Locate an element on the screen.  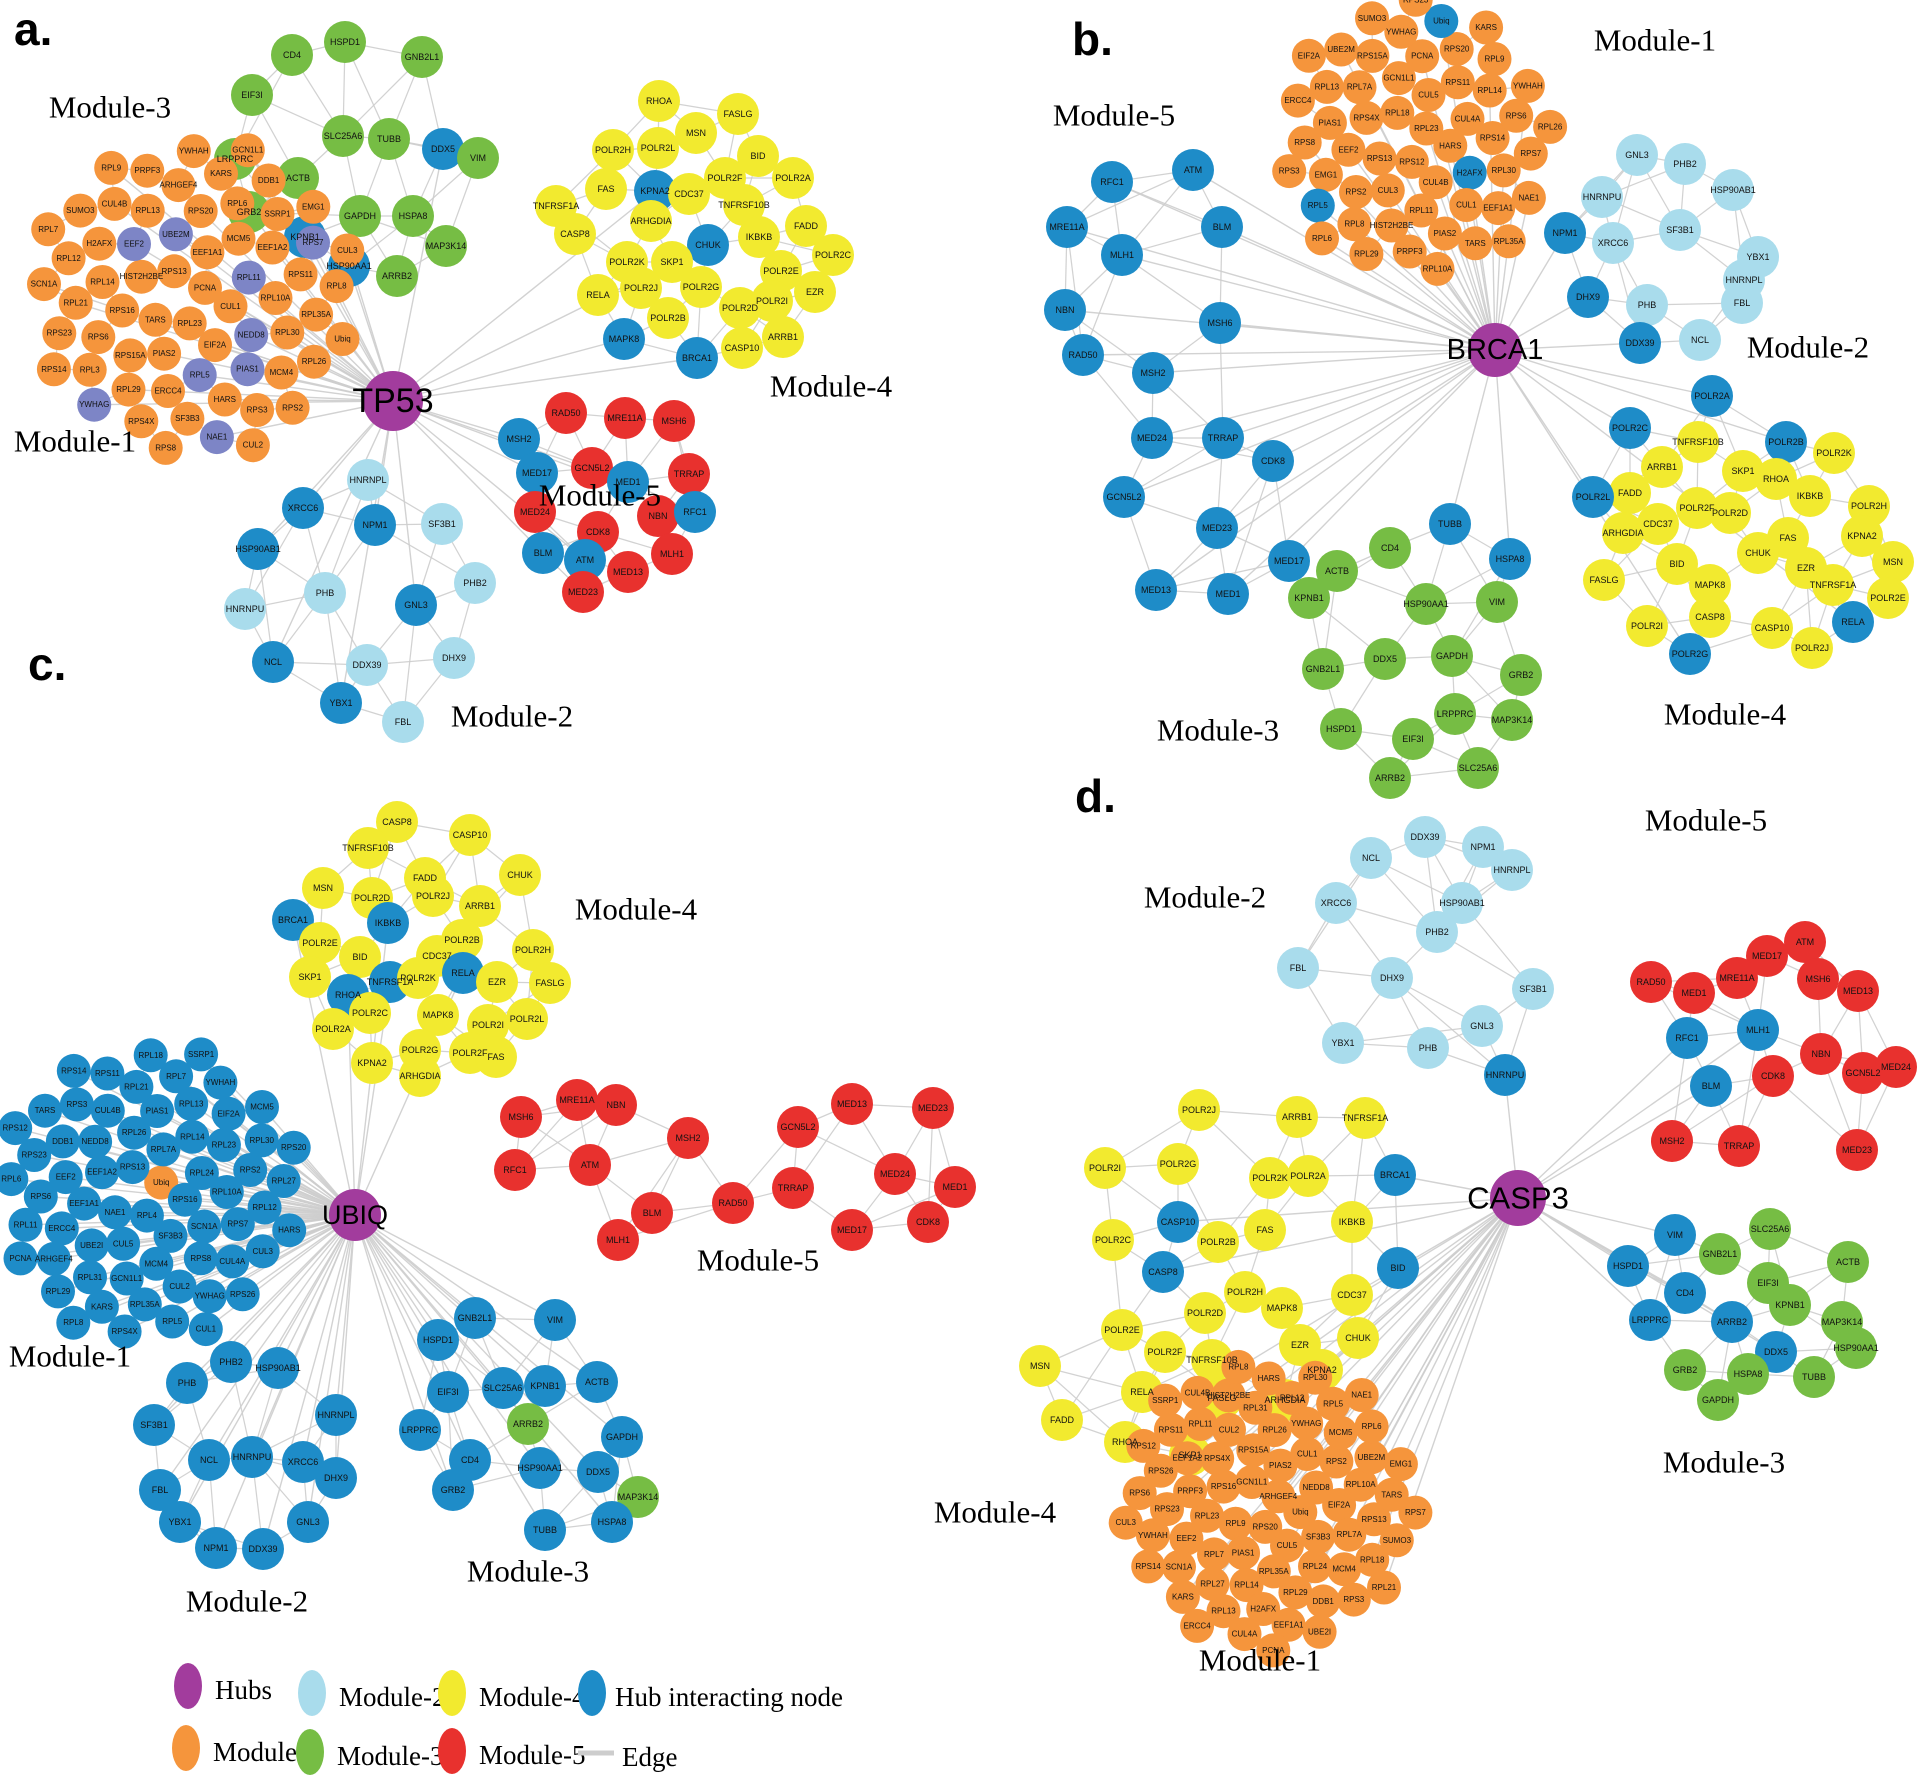
node-pias2 is located at coordinates (164, 353).